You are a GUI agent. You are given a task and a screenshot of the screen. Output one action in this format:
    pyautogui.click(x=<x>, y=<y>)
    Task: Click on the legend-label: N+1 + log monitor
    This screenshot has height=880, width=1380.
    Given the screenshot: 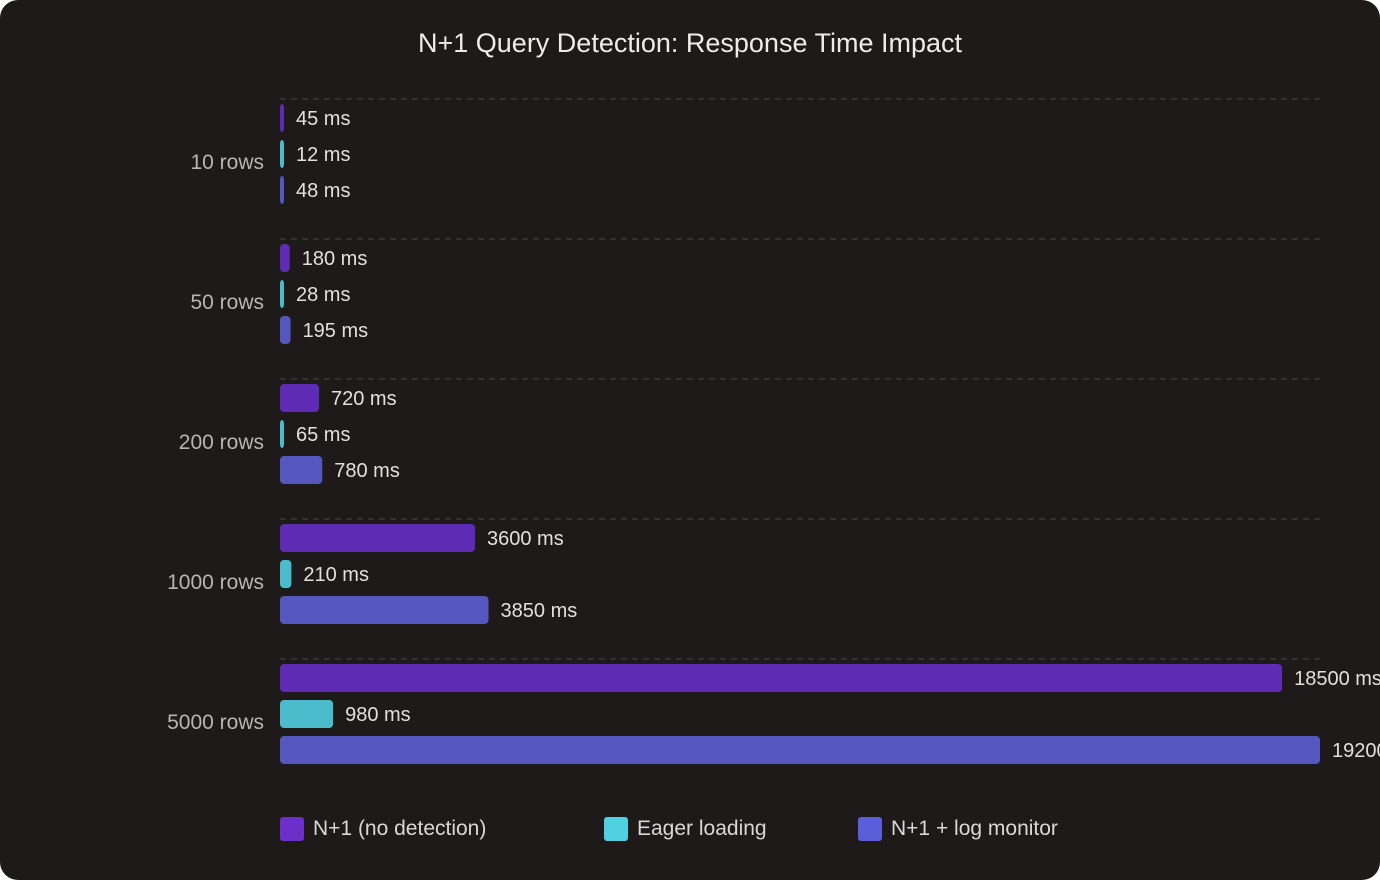 What is the action you would take?
    pyautogui.click(x=974, y=828)
    